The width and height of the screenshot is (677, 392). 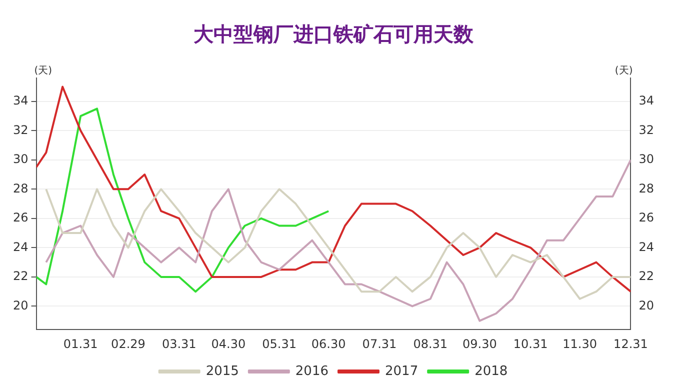 I want to click on y2-tick-label: 30, so click(x=646, y=159).